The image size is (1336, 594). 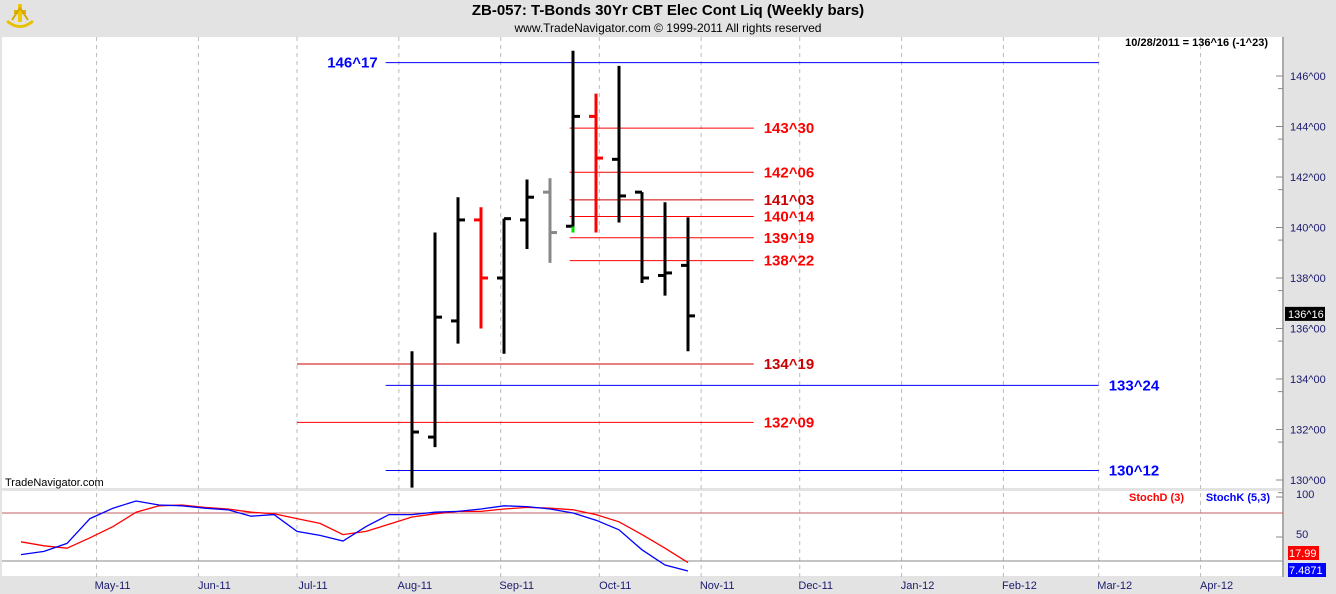 I want to click on y-tick-label: 132^00, so click(x=1308, y=431).